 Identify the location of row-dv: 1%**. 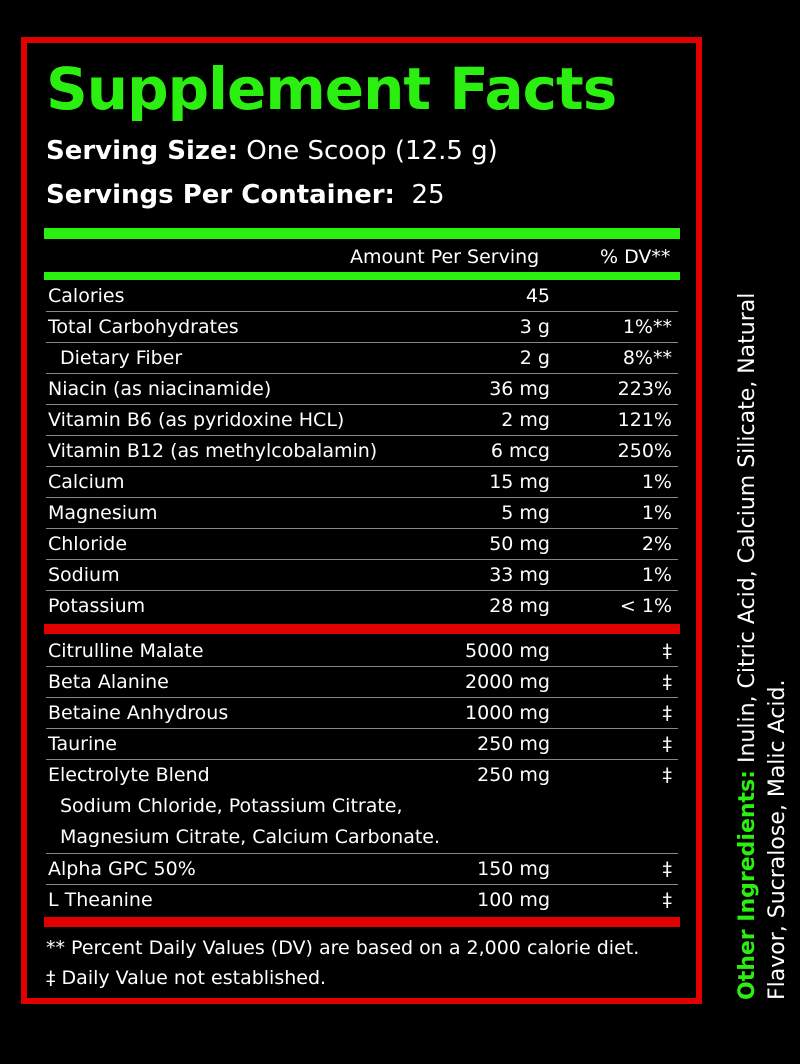
(647, 327).